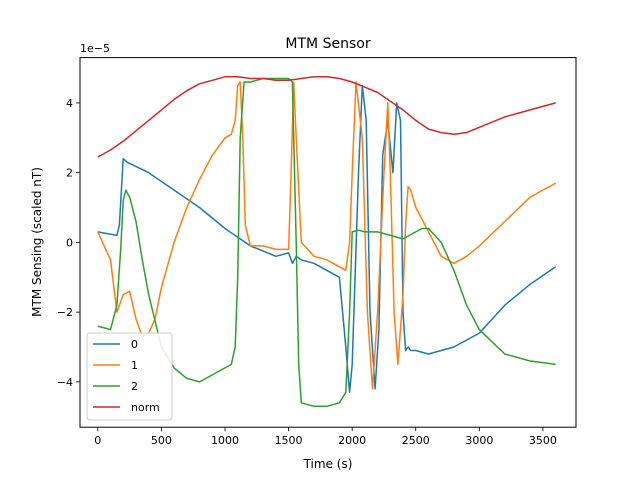 The height and width of the screenshot is (480, 640). Describe the element at coordinates (69, 103) in the screenshot. I see `y-tick-label: 4` at that location.